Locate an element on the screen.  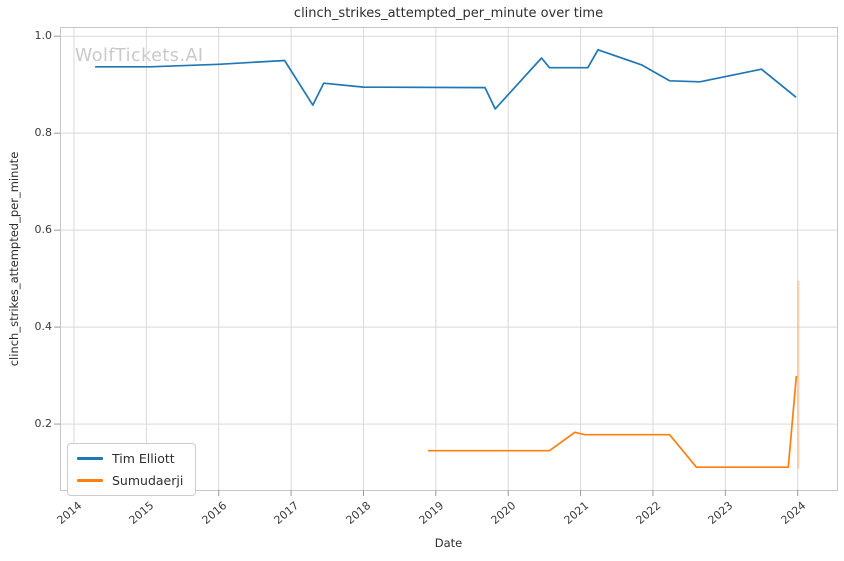
watermark: WolfTickets.AI is located at coordinates (139, 56).